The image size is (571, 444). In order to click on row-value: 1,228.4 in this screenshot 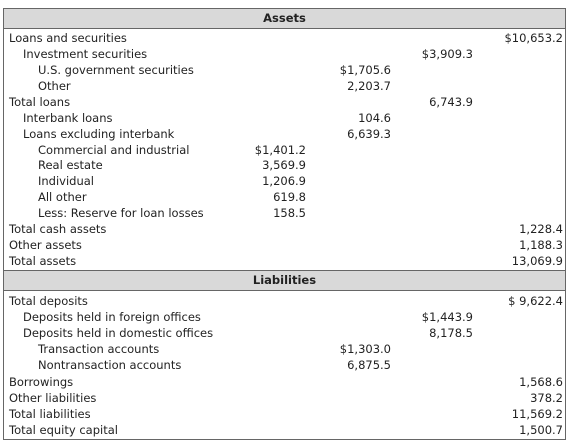, I will do `click(541, 229)`.